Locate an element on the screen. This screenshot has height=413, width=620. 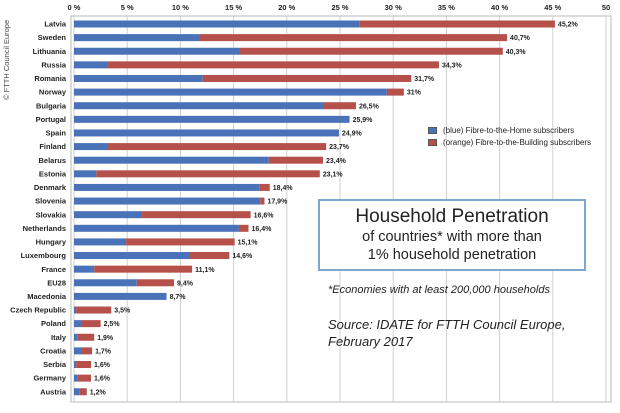
x-tick-label: 20 % is located at coordinates (286, 7).